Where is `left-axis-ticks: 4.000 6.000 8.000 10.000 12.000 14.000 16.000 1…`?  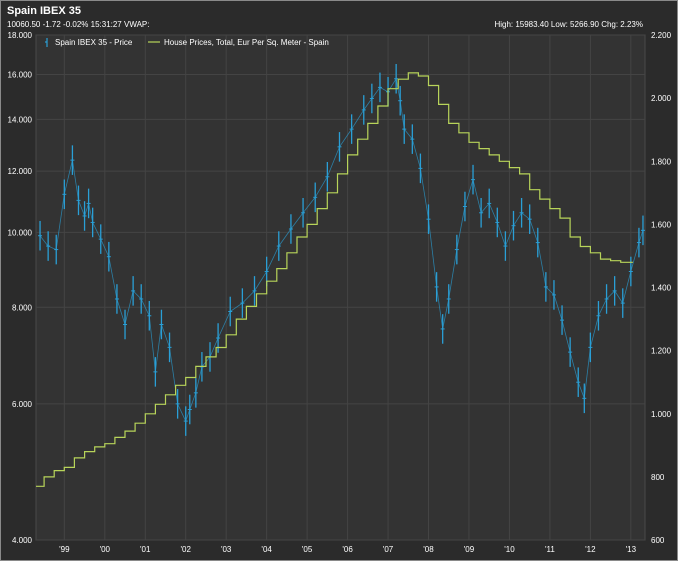 left-axis-ticks: 4.000 6.000 8.000 10.000 12.000 14.000 16.000 1… is located at coordinates (20, 288).